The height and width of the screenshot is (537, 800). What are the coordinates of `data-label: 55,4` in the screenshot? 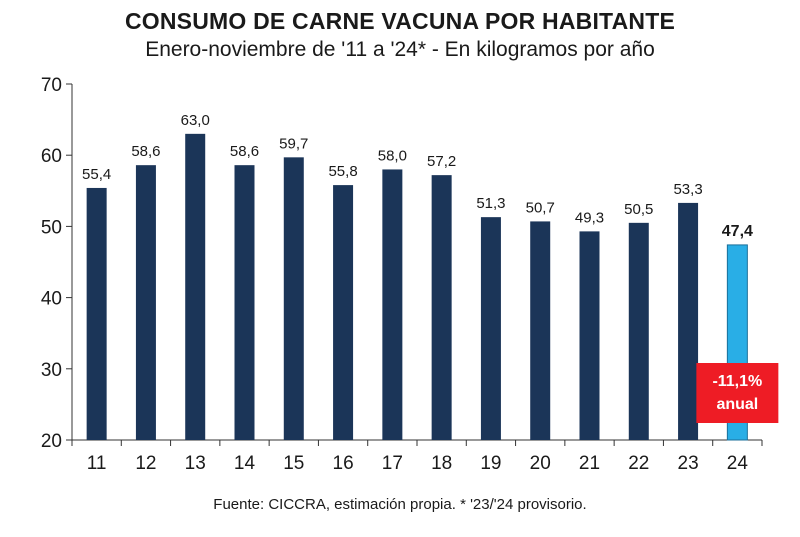 It's located at (96, 174).